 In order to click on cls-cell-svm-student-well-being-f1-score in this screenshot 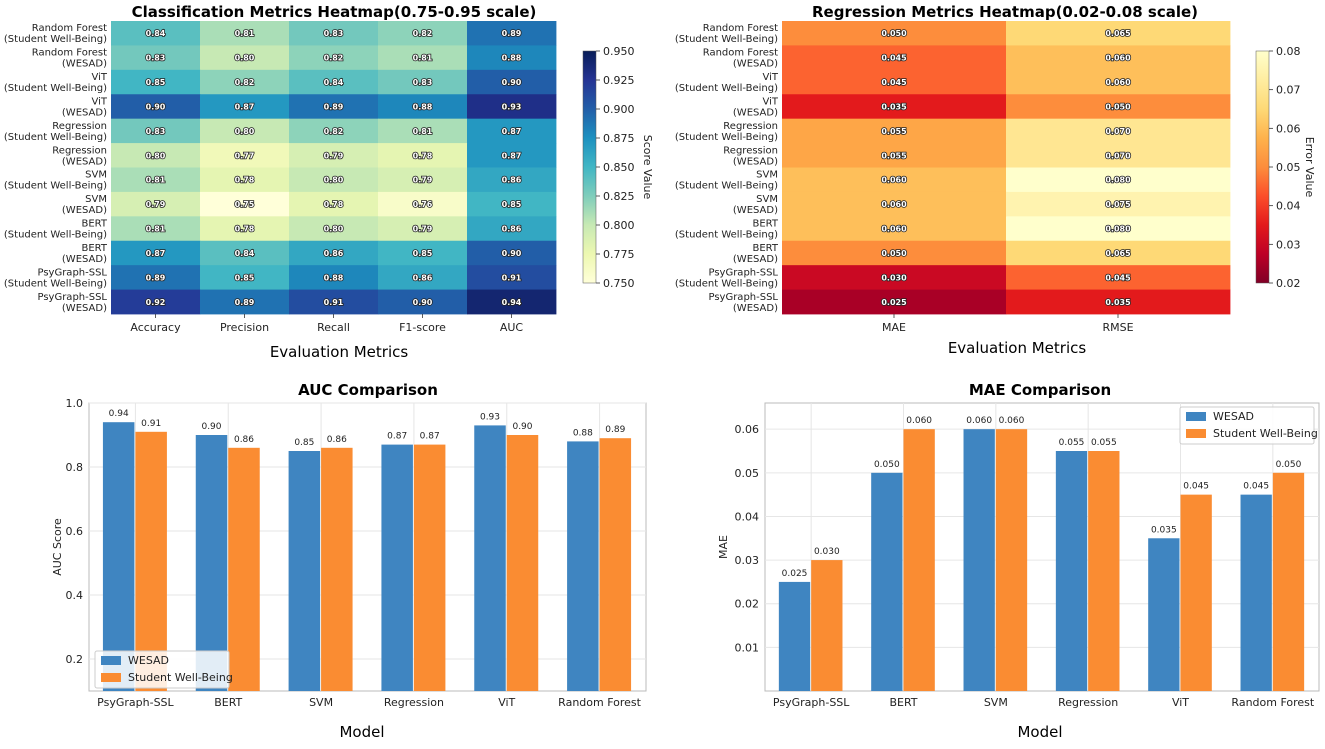, I will do `click(423, 180)`.